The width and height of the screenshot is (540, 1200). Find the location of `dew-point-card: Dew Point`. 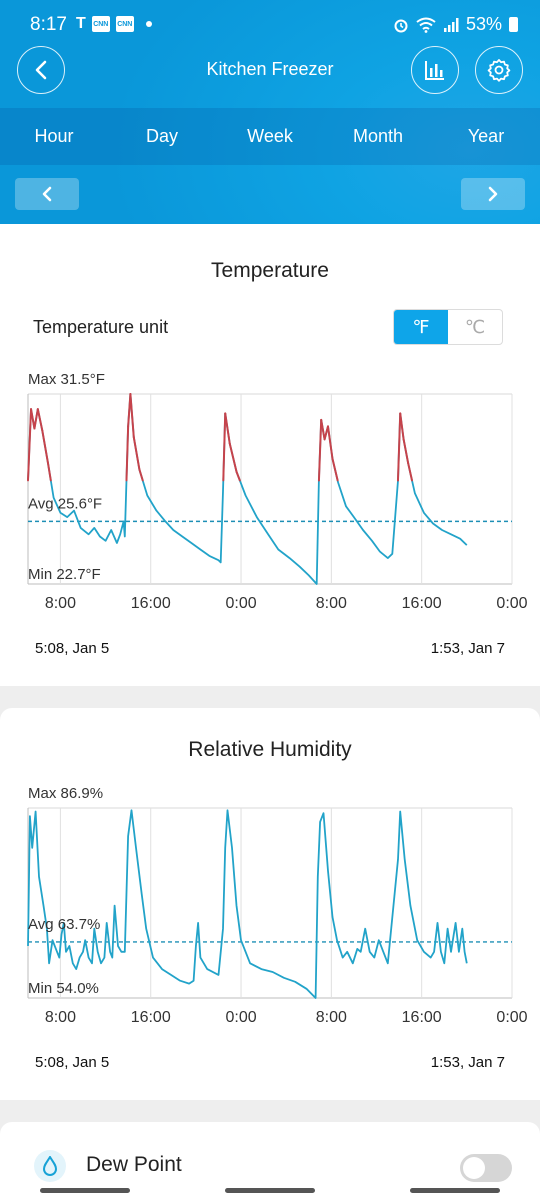

dew-point-card: Dew Point is located at coordinates (270, 1161).